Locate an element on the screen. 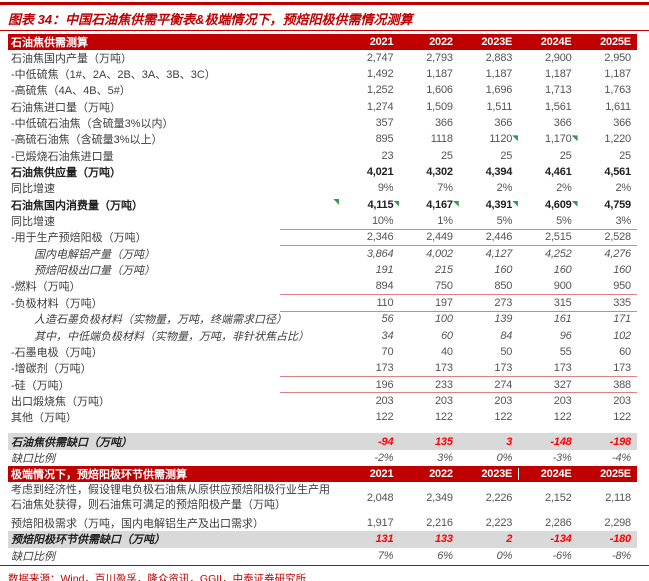  cell-value: 233 is located at coordinates (428, 385).